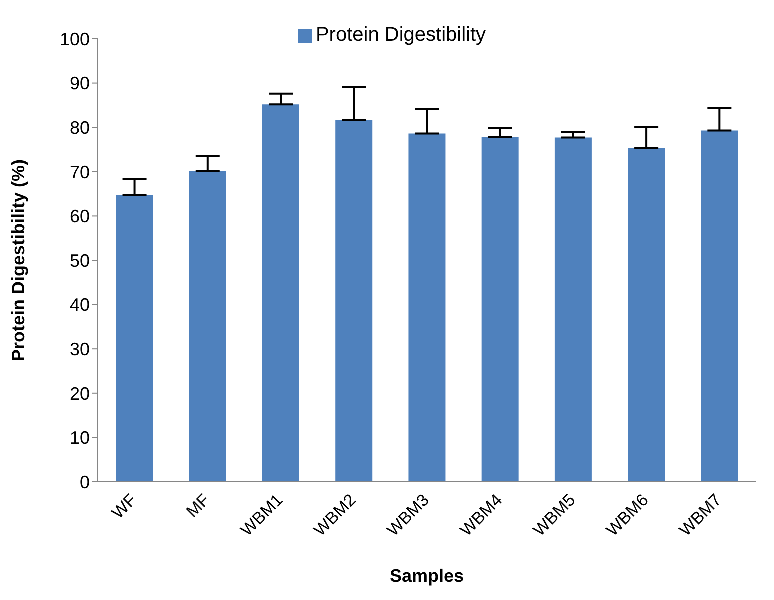 The image size is (774, 600). What do you see at coordinates (80, 172) in the screenshot?
I see `y-tick-label: 70` at bounding box center [80, 172].